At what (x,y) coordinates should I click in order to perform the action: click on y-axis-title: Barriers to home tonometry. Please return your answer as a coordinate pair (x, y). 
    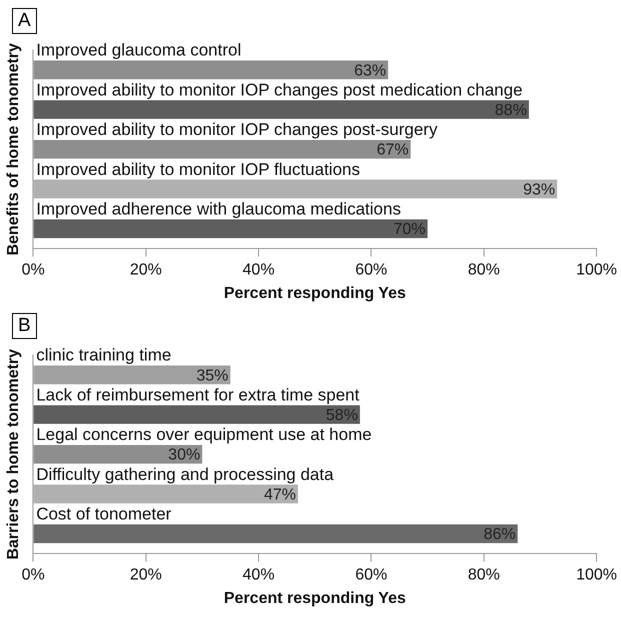
    Looking at the image, I should click on (13, 454).